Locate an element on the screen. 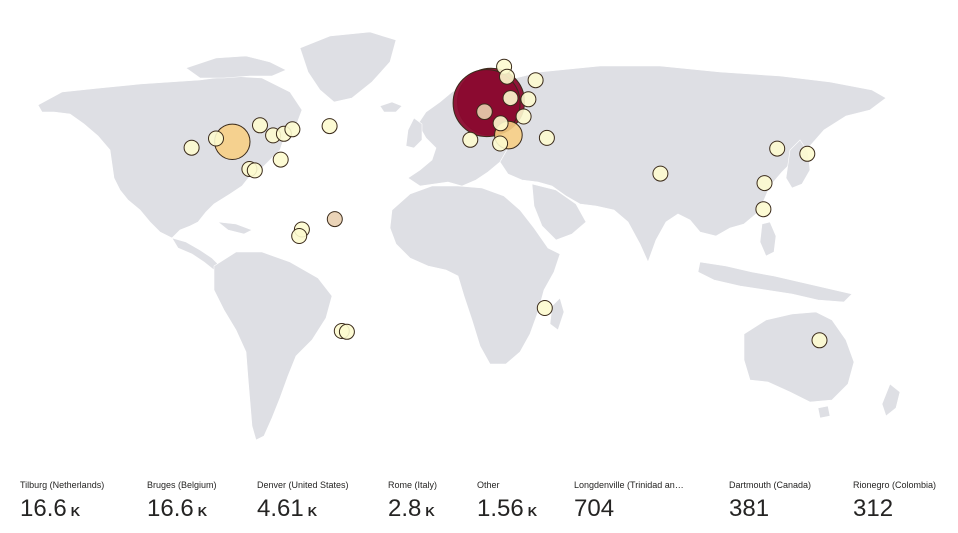 Image resolution: width=958 pixels, height=533 pixels. kpi-card-dartmouth: Dartmouth (Canada) 381 is located at coordinates (770, 503).